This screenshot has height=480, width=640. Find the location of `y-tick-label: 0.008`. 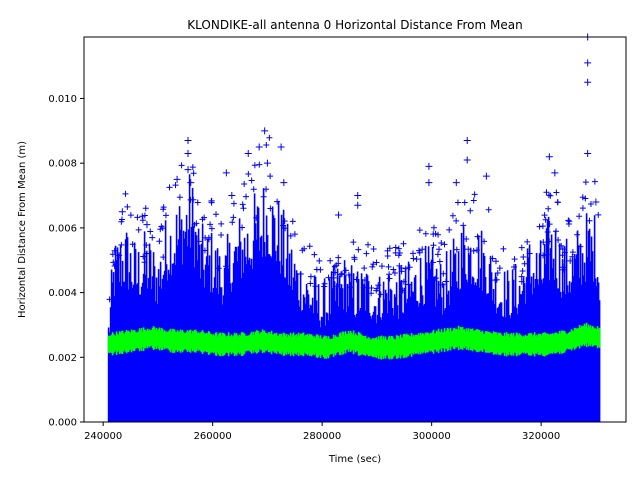

y-tick-label: 0.008 is located at coordinates (62, 164).